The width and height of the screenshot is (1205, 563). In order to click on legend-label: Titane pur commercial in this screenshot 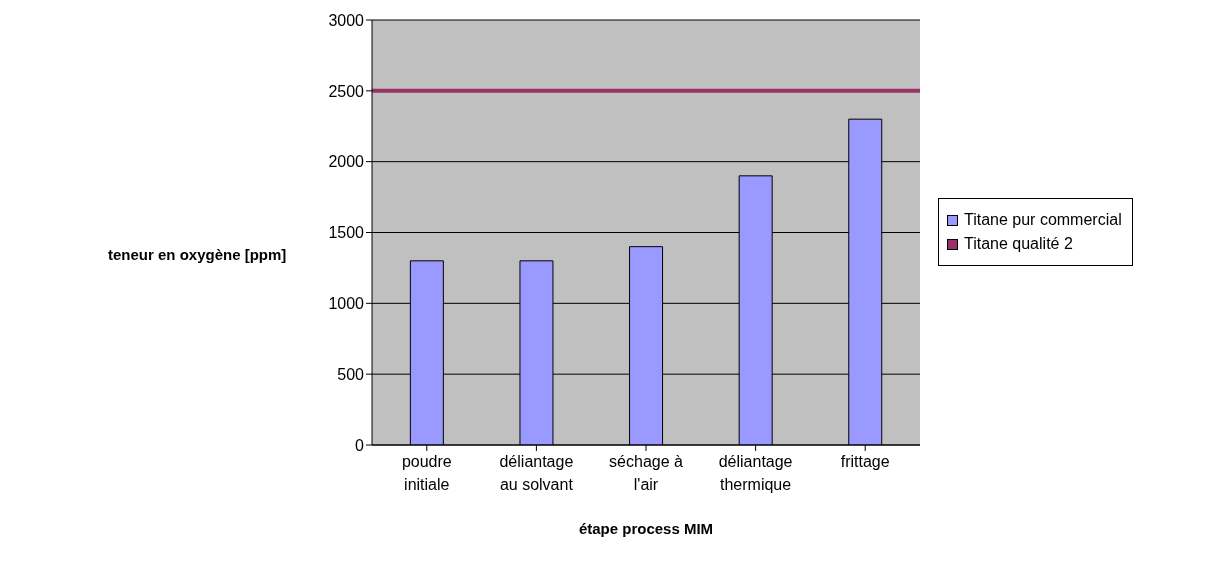, I will do `click(1043, 220)`.